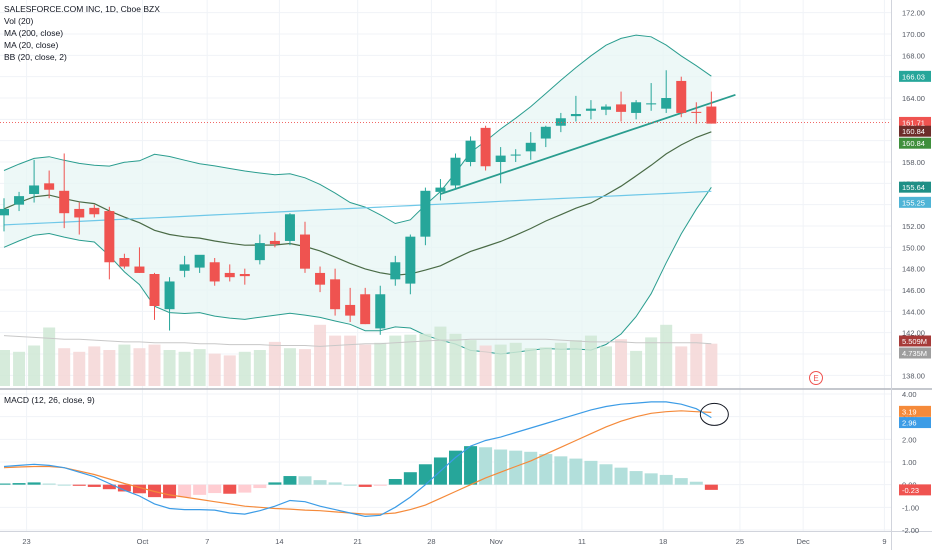 This screenshot has width=932, height=550. I want to click on macd-tick-label: -1.00, so click(910, 507).